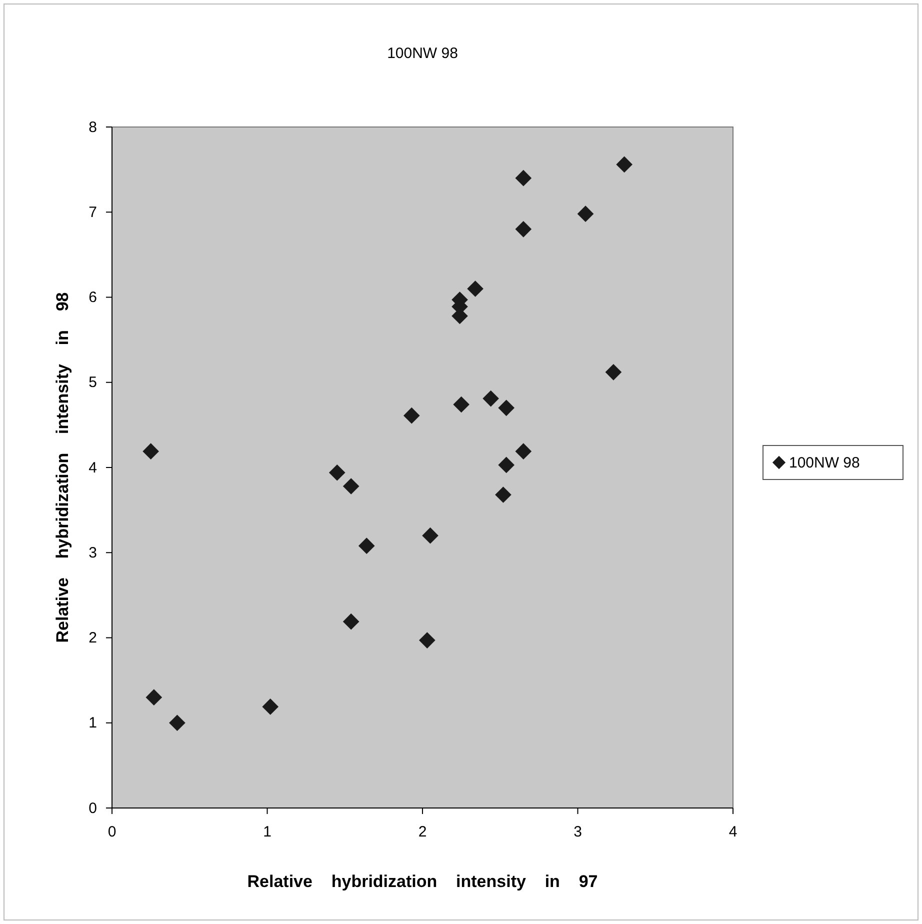 This screenshot has width=922, height=924. What do you see at coordinates (733, 832) in the screenshot?
I see `x-tick-label: 4` at bounding box center [733, 832].